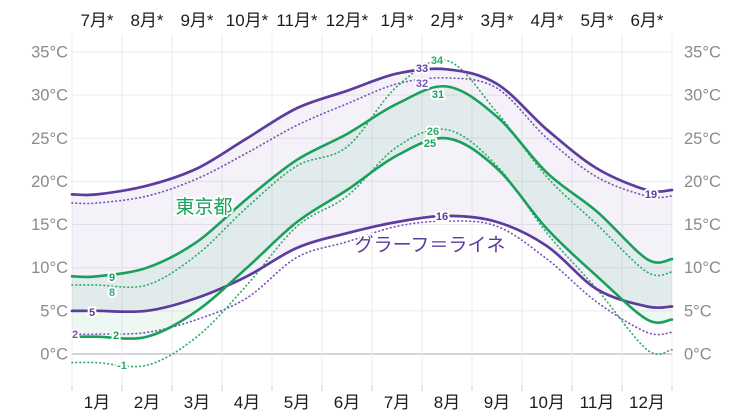 The height and width of the screenshot is (418, 753). I want to click on y-axis-label-left: 20°C, so click(49, 182).